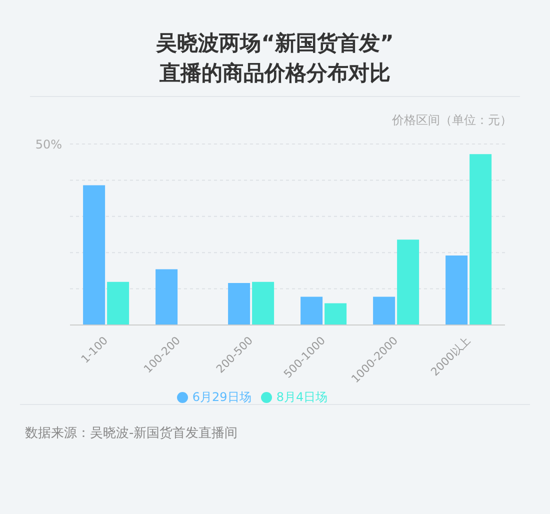  What do you see at coordinates (48, 144) in the screenshot?
I see `y-tick-label: 50%` at bounding box center [48, 144].